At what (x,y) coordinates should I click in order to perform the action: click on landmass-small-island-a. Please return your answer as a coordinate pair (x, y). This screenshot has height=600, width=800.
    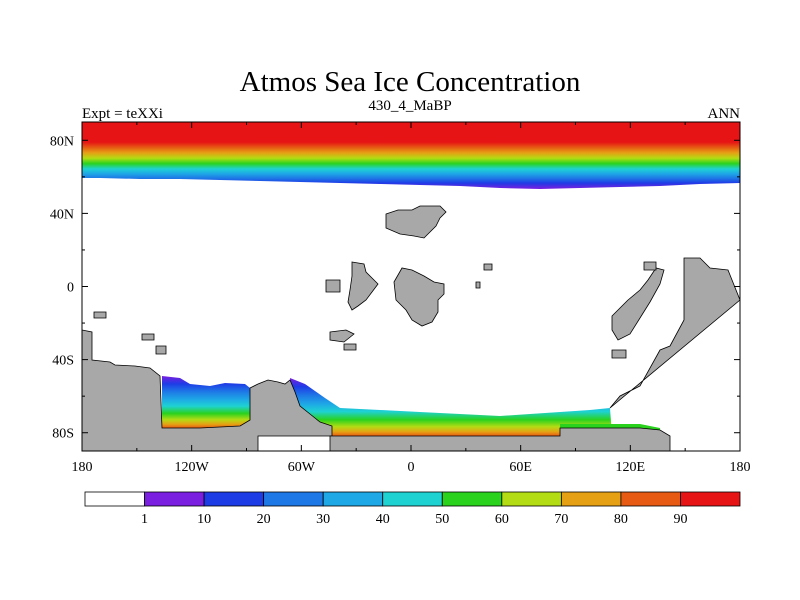
    Looking at the image, I should click on (333, 286).